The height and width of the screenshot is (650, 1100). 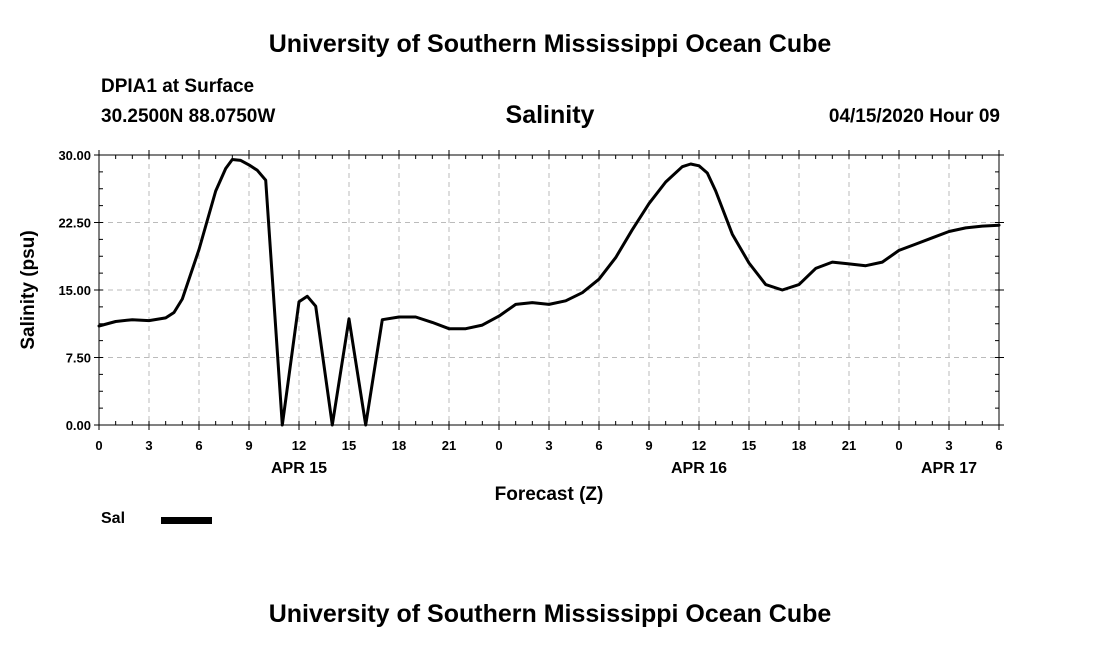 What do you see at coordinates (113, 518) in the screenshot?
I see `legend-label: Sal` at bounding box center [113, 518].